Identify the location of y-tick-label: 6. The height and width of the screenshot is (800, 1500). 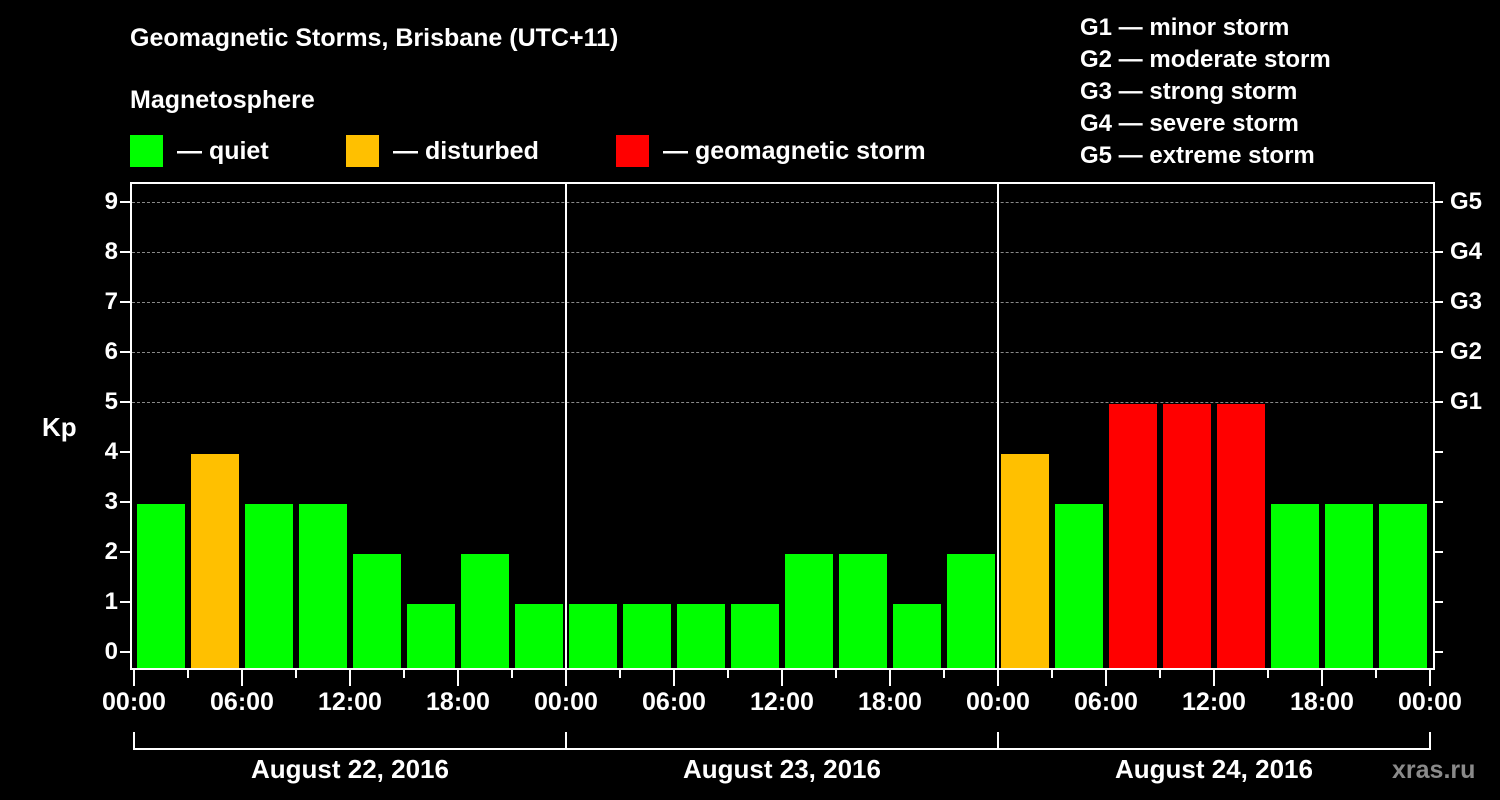
(111, 351).